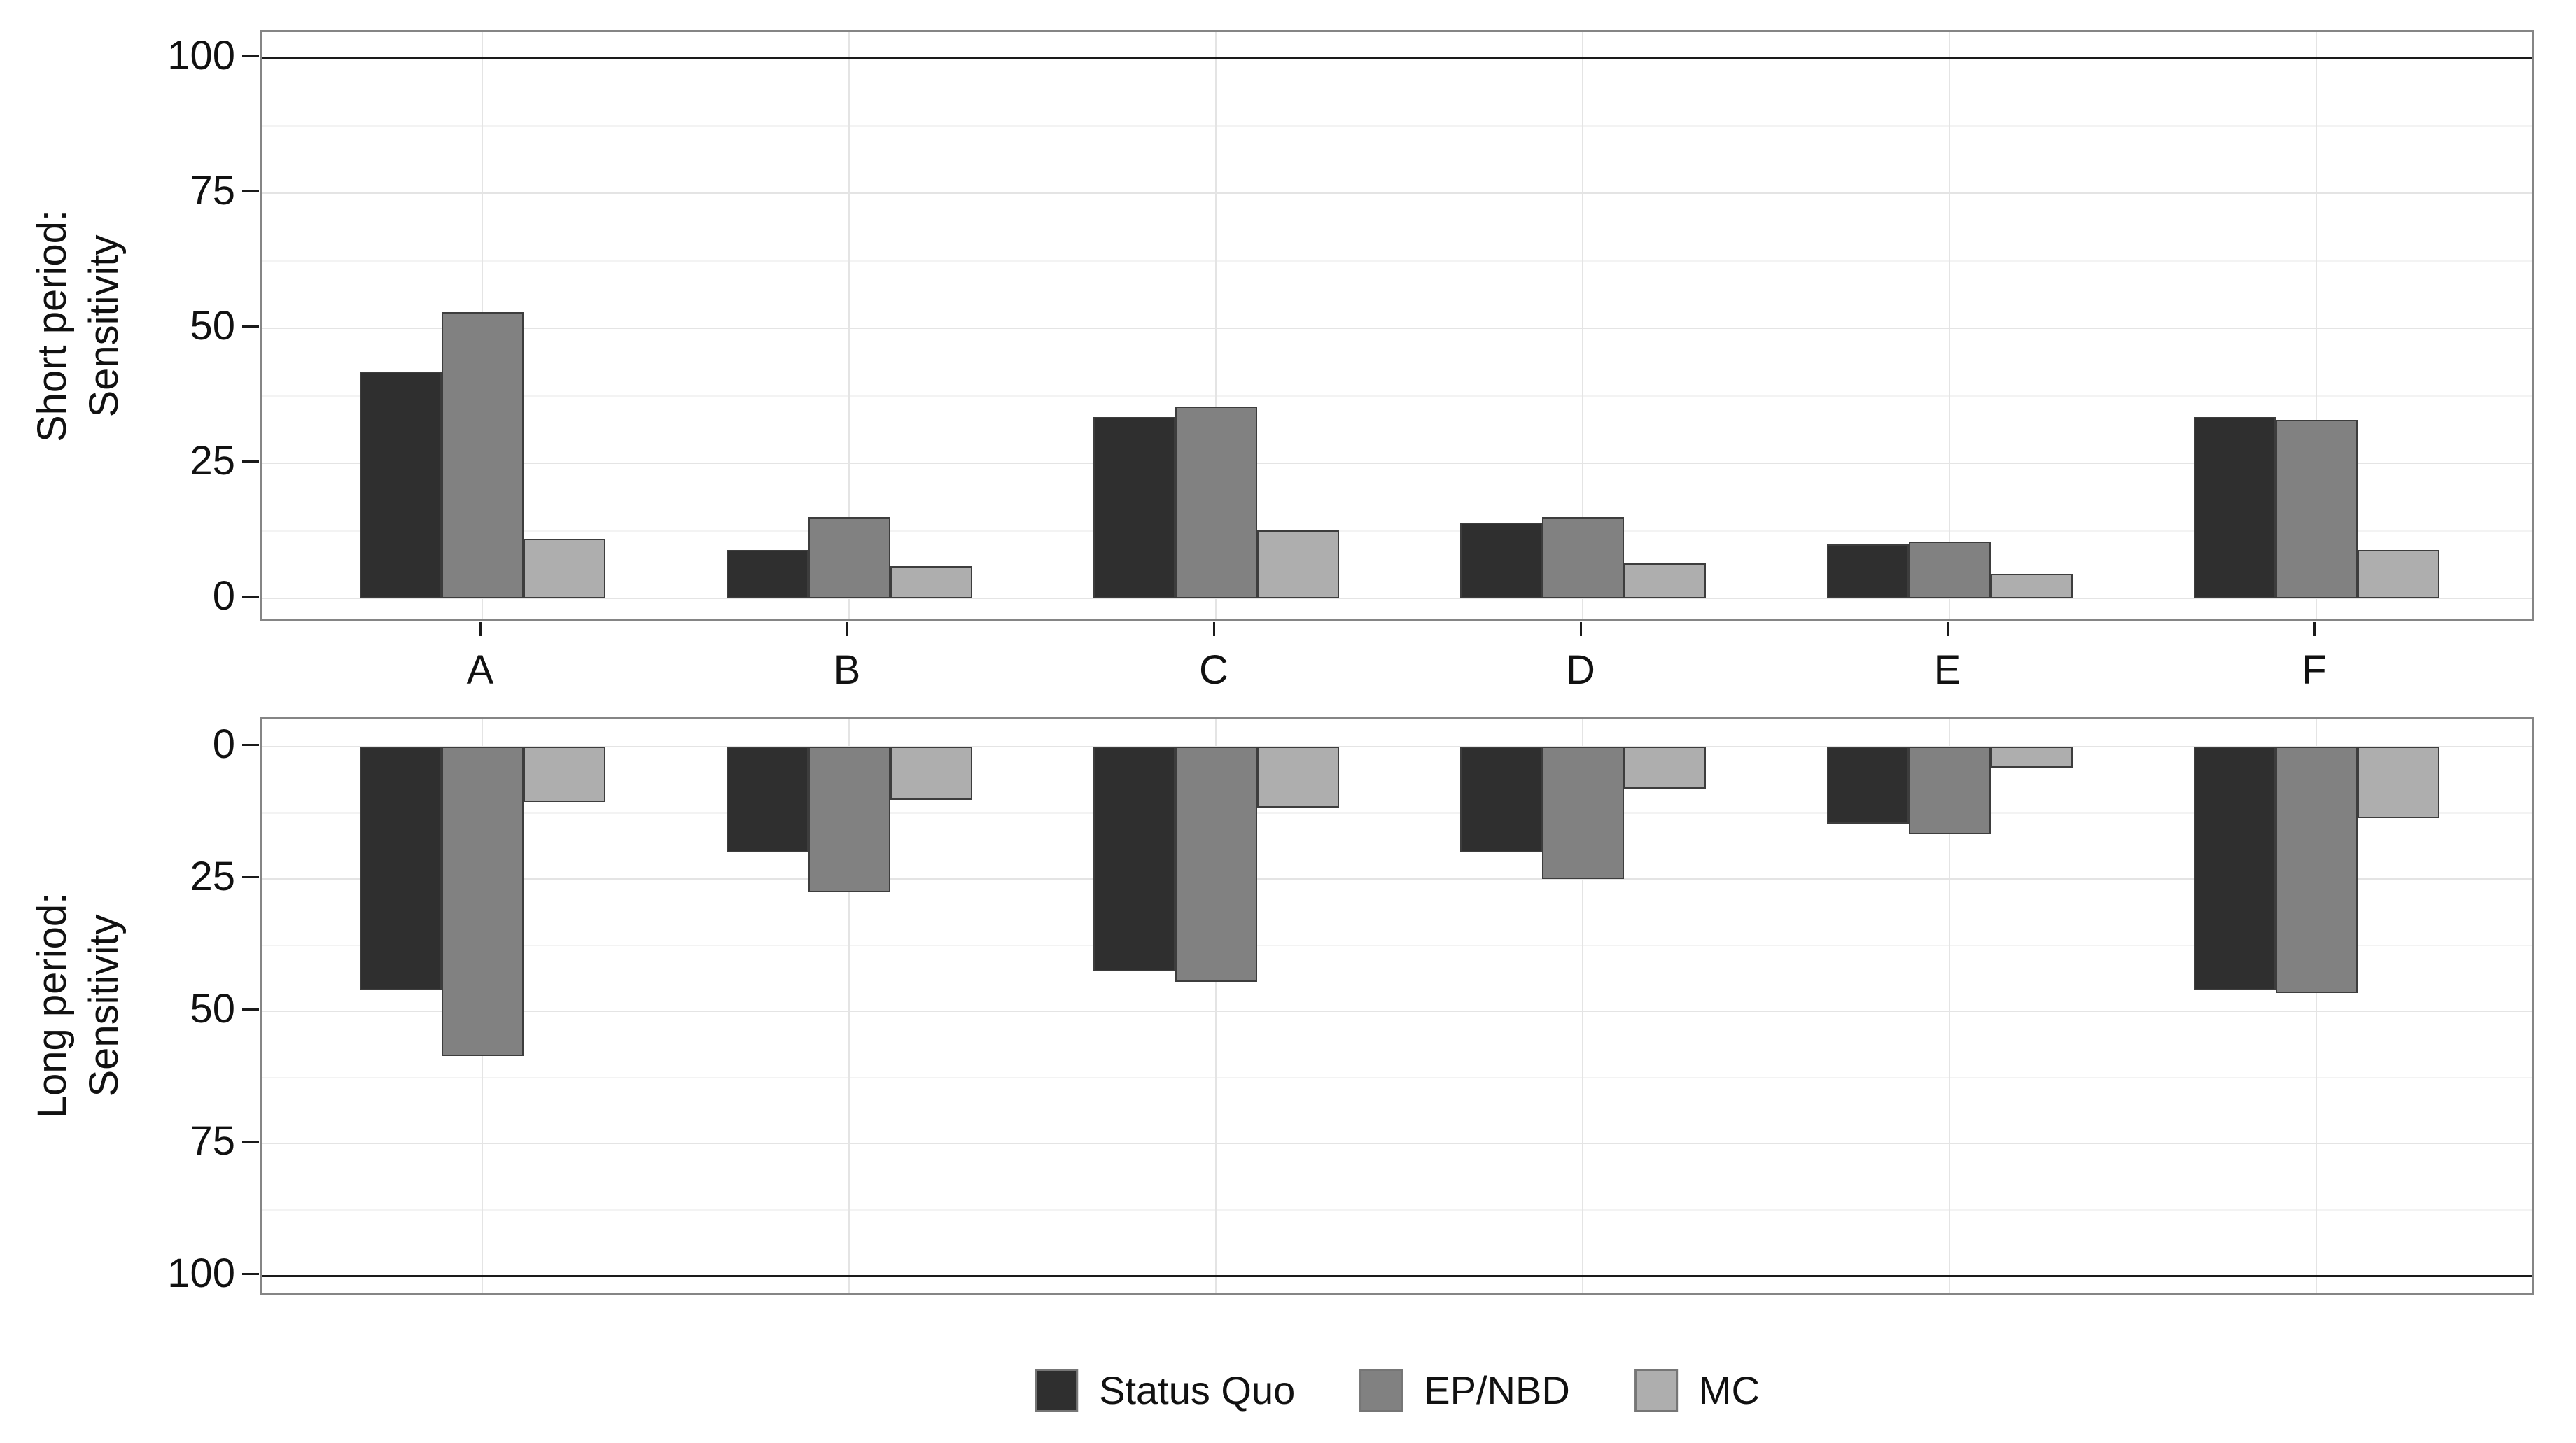  Describe the element at coordinates (565, 568) in the screenshot. I see `bar-short-A-mc` at that location.